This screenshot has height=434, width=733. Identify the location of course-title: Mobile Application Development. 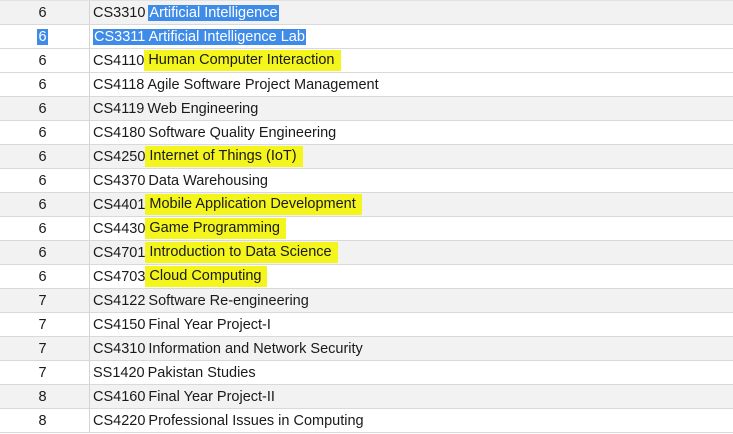
(253, 204).